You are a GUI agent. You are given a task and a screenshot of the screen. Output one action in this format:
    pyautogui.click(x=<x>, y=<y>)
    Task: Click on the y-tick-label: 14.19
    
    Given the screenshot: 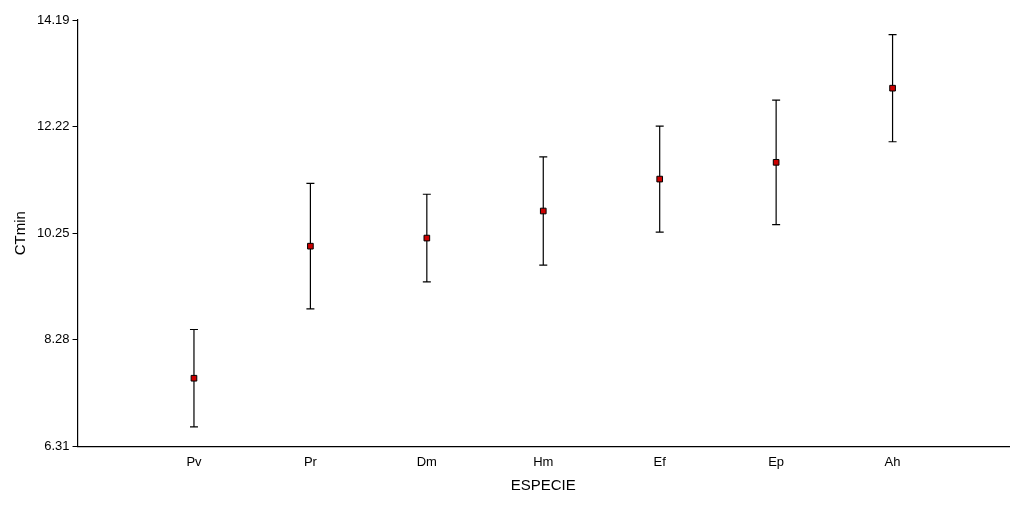 What is the action you would take?
    pyautogui.click(x=53, y=19)
    